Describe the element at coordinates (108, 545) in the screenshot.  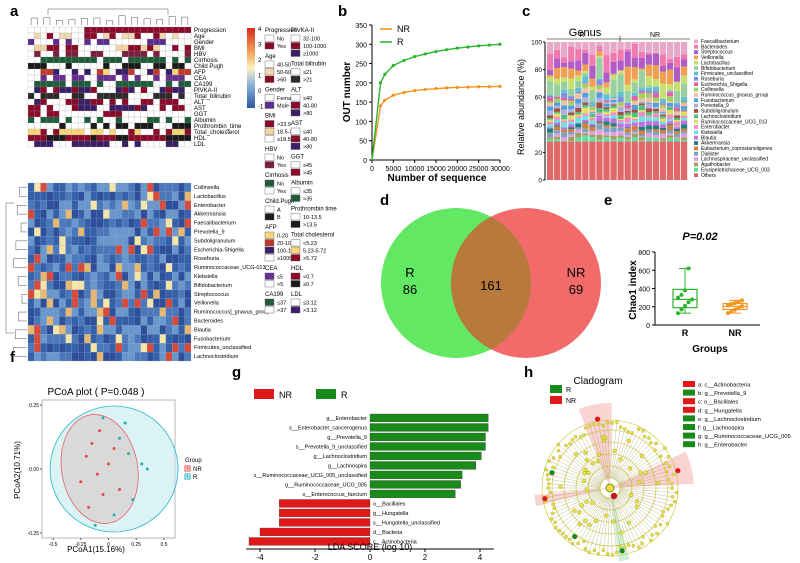
I see `x-tick-label: 0` at that location.